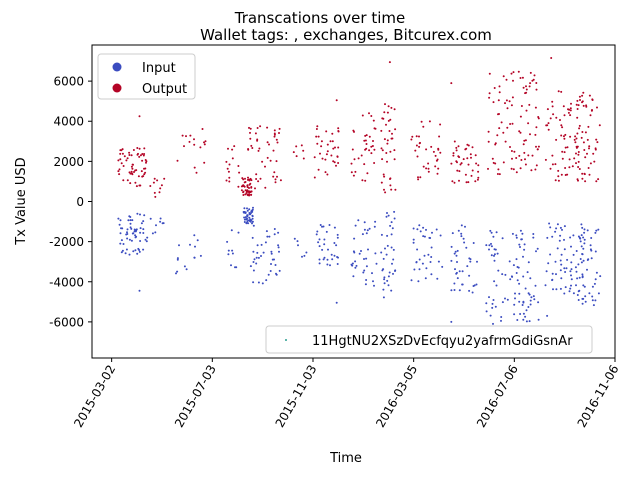  I want to click on legend-output-marker, so click(117, 88).